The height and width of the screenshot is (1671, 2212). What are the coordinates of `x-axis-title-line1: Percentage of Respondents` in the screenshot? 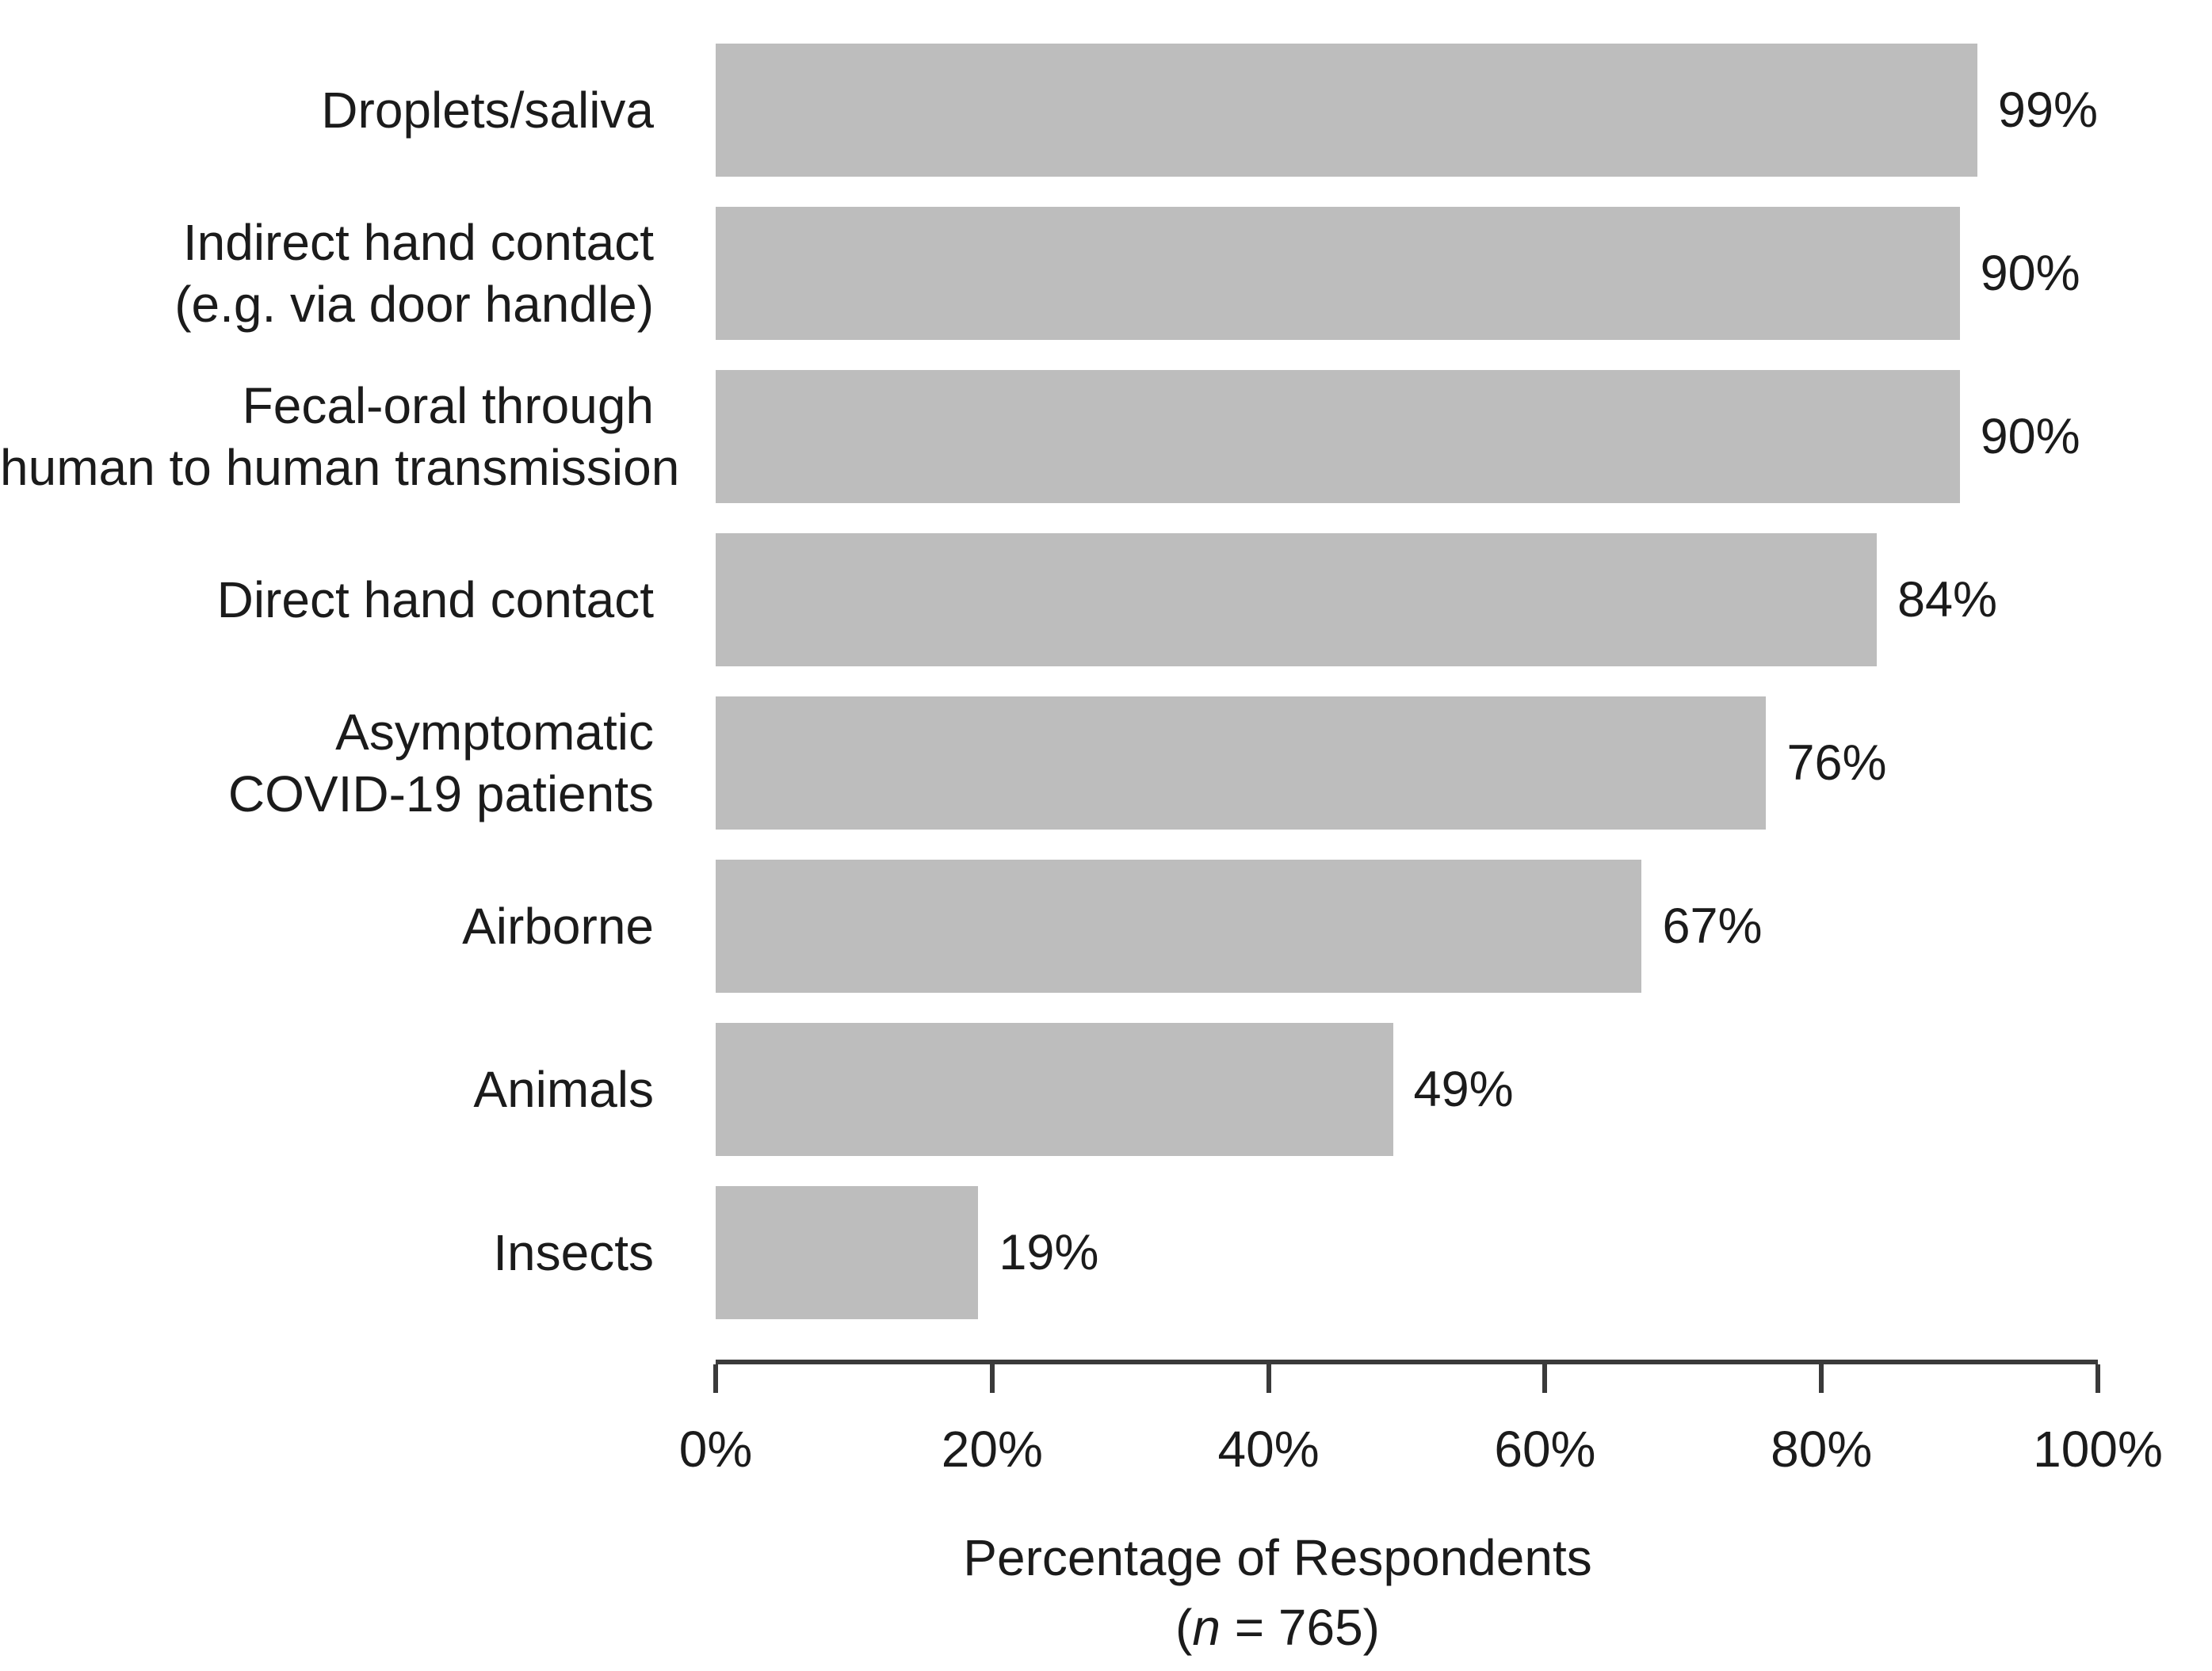 It's located at (1277, 1557).